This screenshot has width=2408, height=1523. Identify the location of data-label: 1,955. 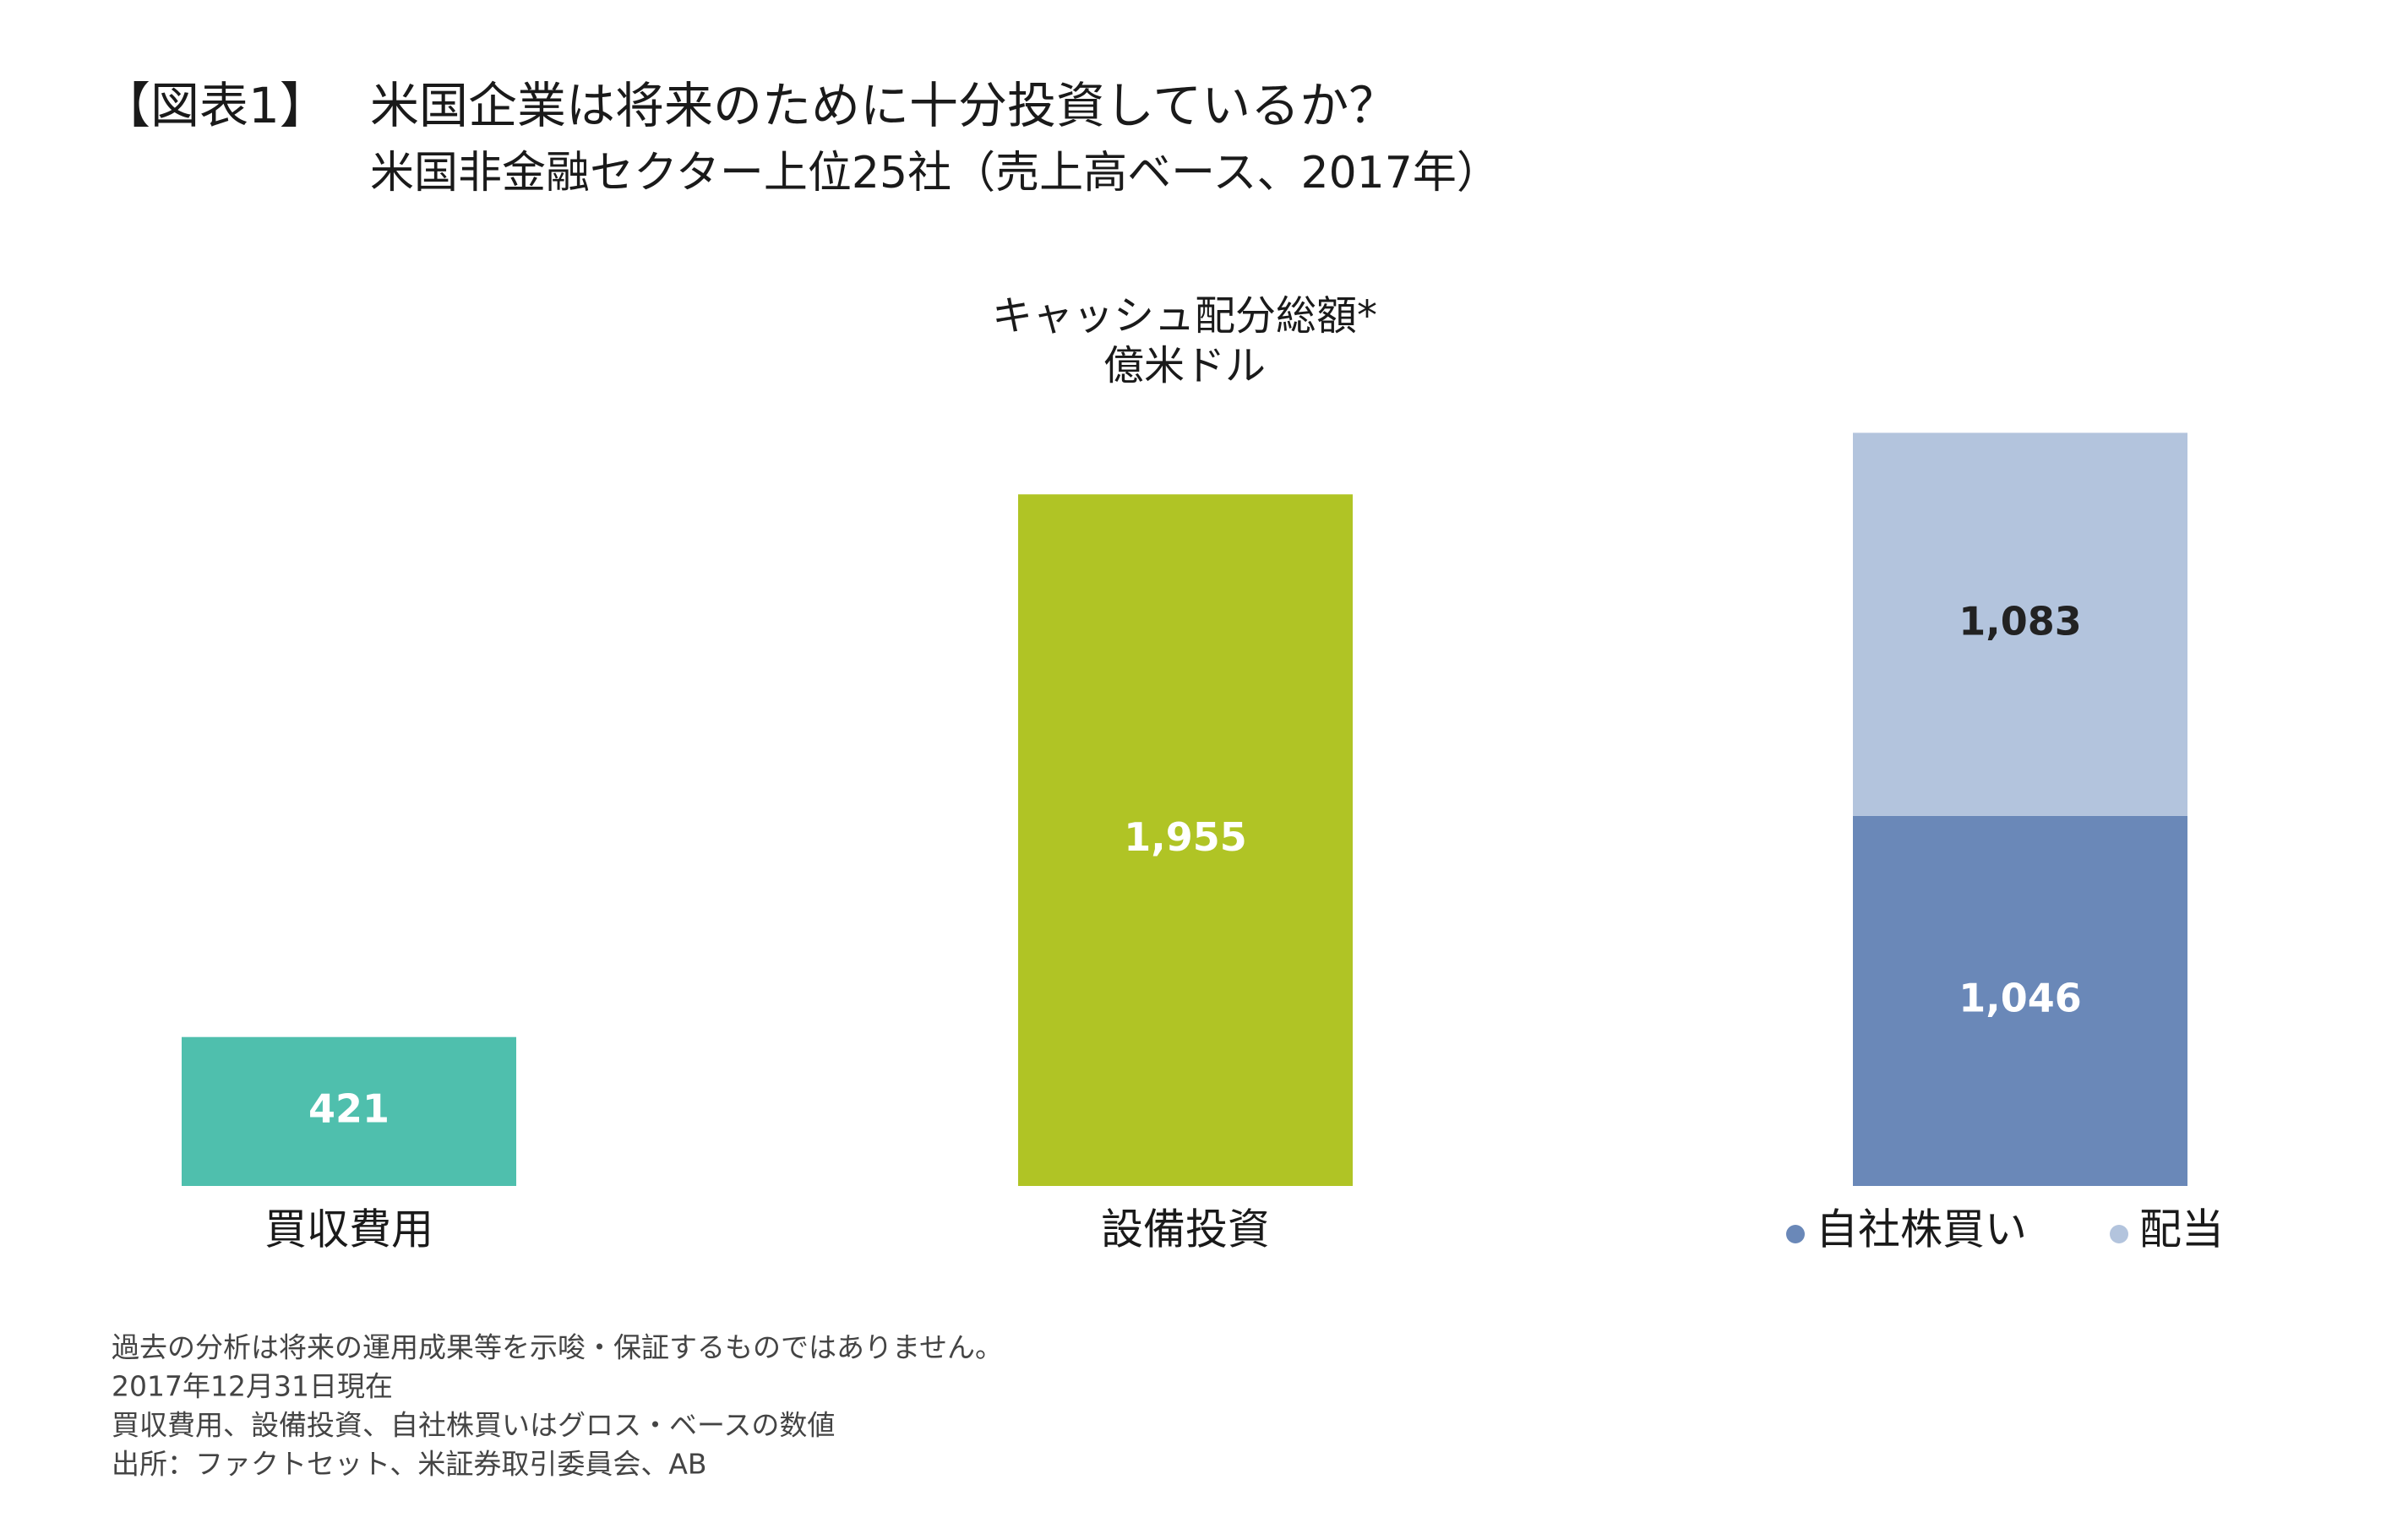
(1185, 837).